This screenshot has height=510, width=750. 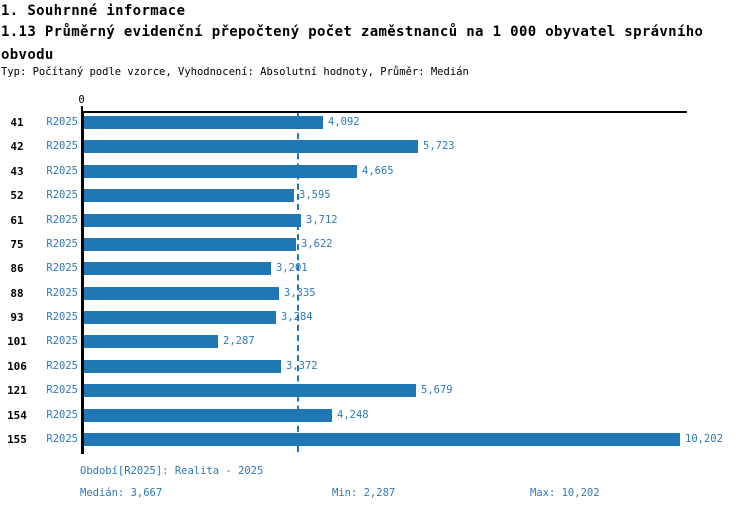 What do you see at coordinates (17, 415) in the screenshot?
I see `row-category-label: 154` at bounding box center [17, 415].